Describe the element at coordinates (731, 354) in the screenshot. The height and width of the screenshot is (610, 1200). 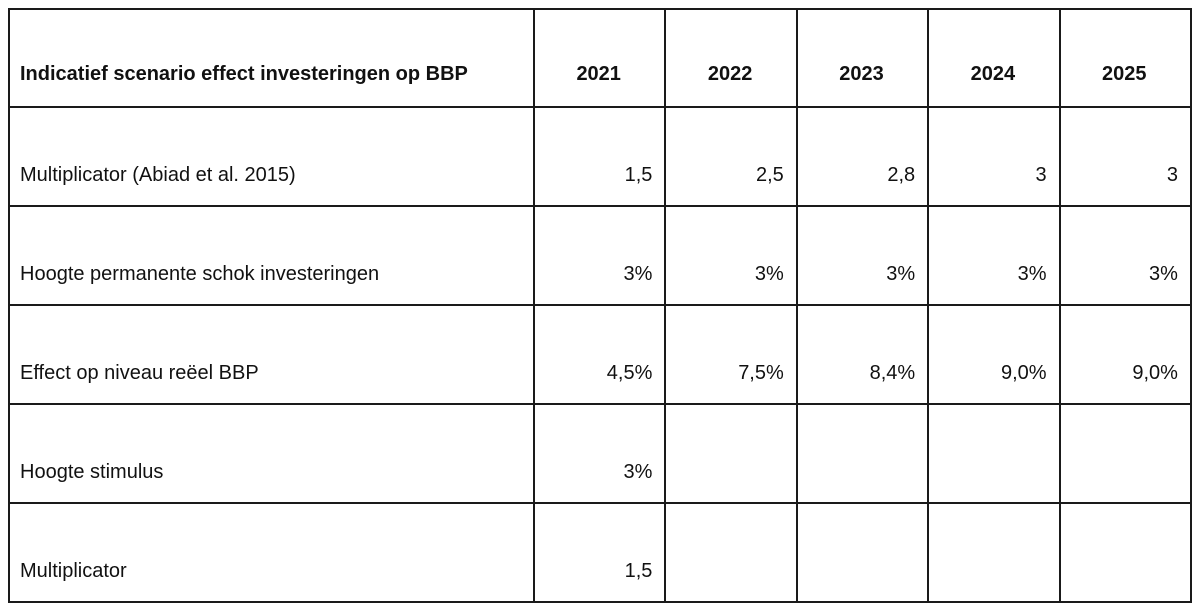
I see `table-cell: 7,5%` at that location.